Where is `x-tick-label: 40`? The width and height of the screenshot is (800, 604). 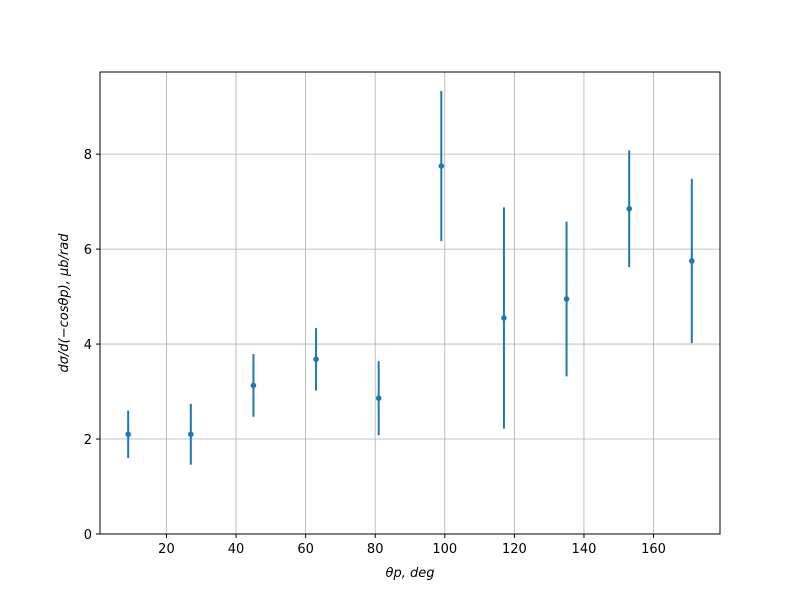
x-tick-label: 40 is located at coordinates (236, 549).